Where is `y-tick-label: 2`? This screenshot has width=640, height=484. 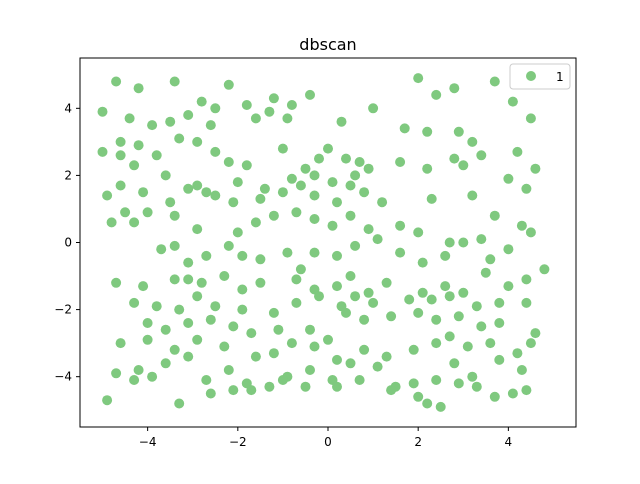
y-tick-label: 2 is located at coordinates (68, 175).